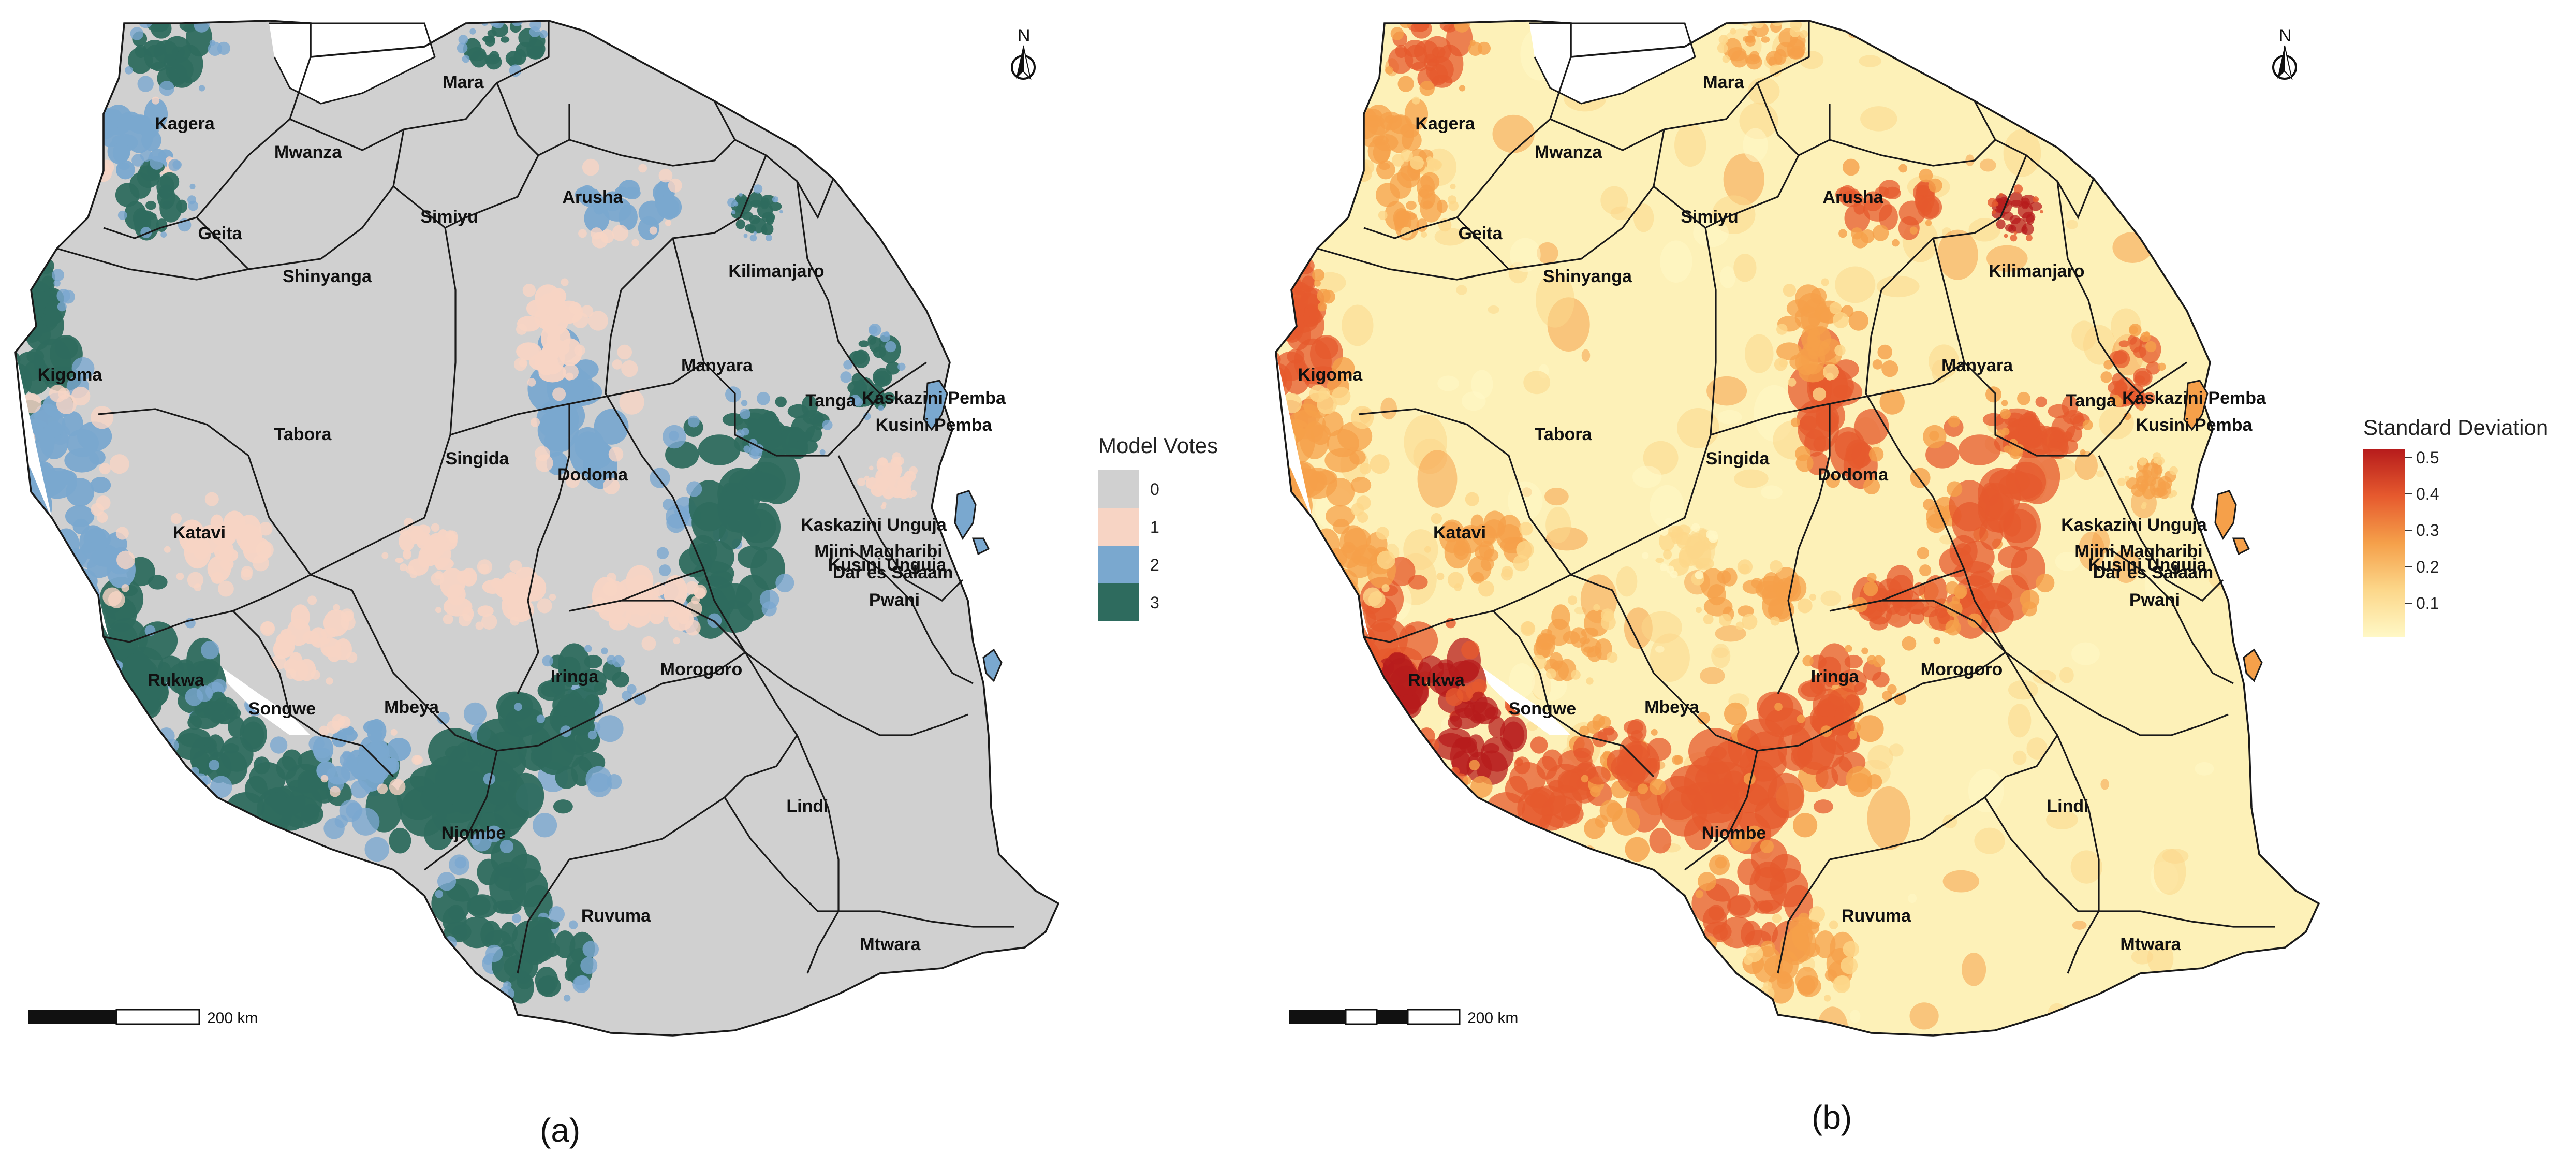  What do you see at coordinates (2285, 53) in the screenshot?
I see `north-arrow-b-icon: N` at bounding box center [2285, 53].